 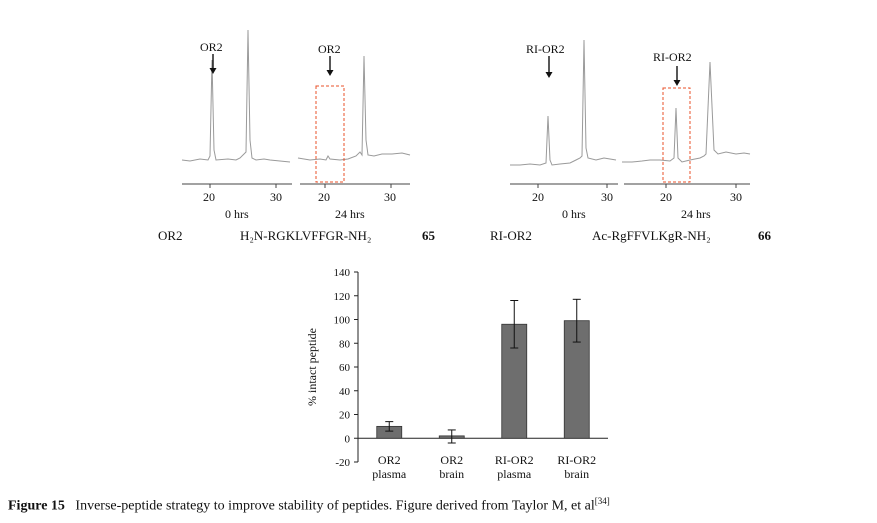 I want to click on or2-24hrs-trace, so click(x=354, y=108).